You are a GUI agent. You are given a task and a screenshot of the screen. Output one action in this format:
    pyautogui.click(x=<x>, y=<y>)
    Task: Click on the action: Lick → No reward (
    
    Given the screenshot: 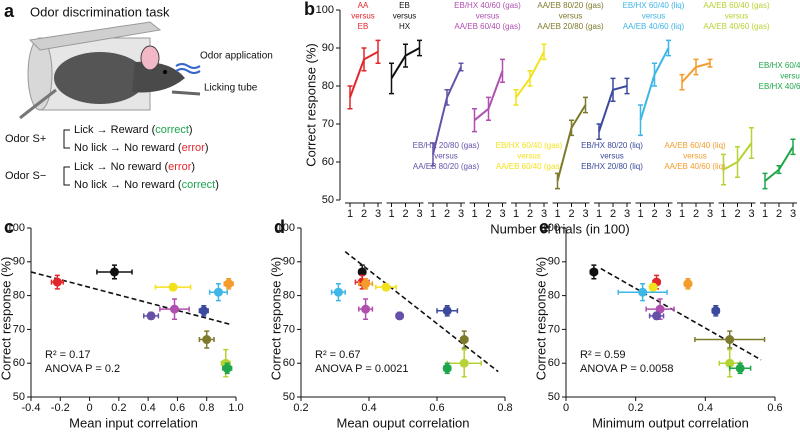 What is the action you would take?
    pyautogui.click(x=121, y=167)
    